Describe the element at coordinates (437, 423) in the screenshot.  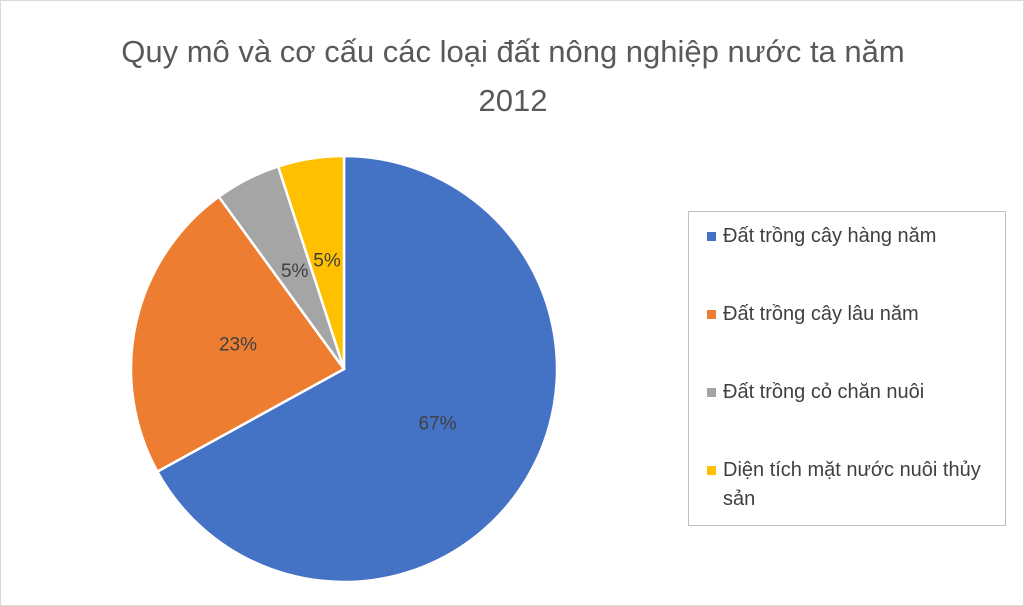
I see `data-label: 67%` at that location.